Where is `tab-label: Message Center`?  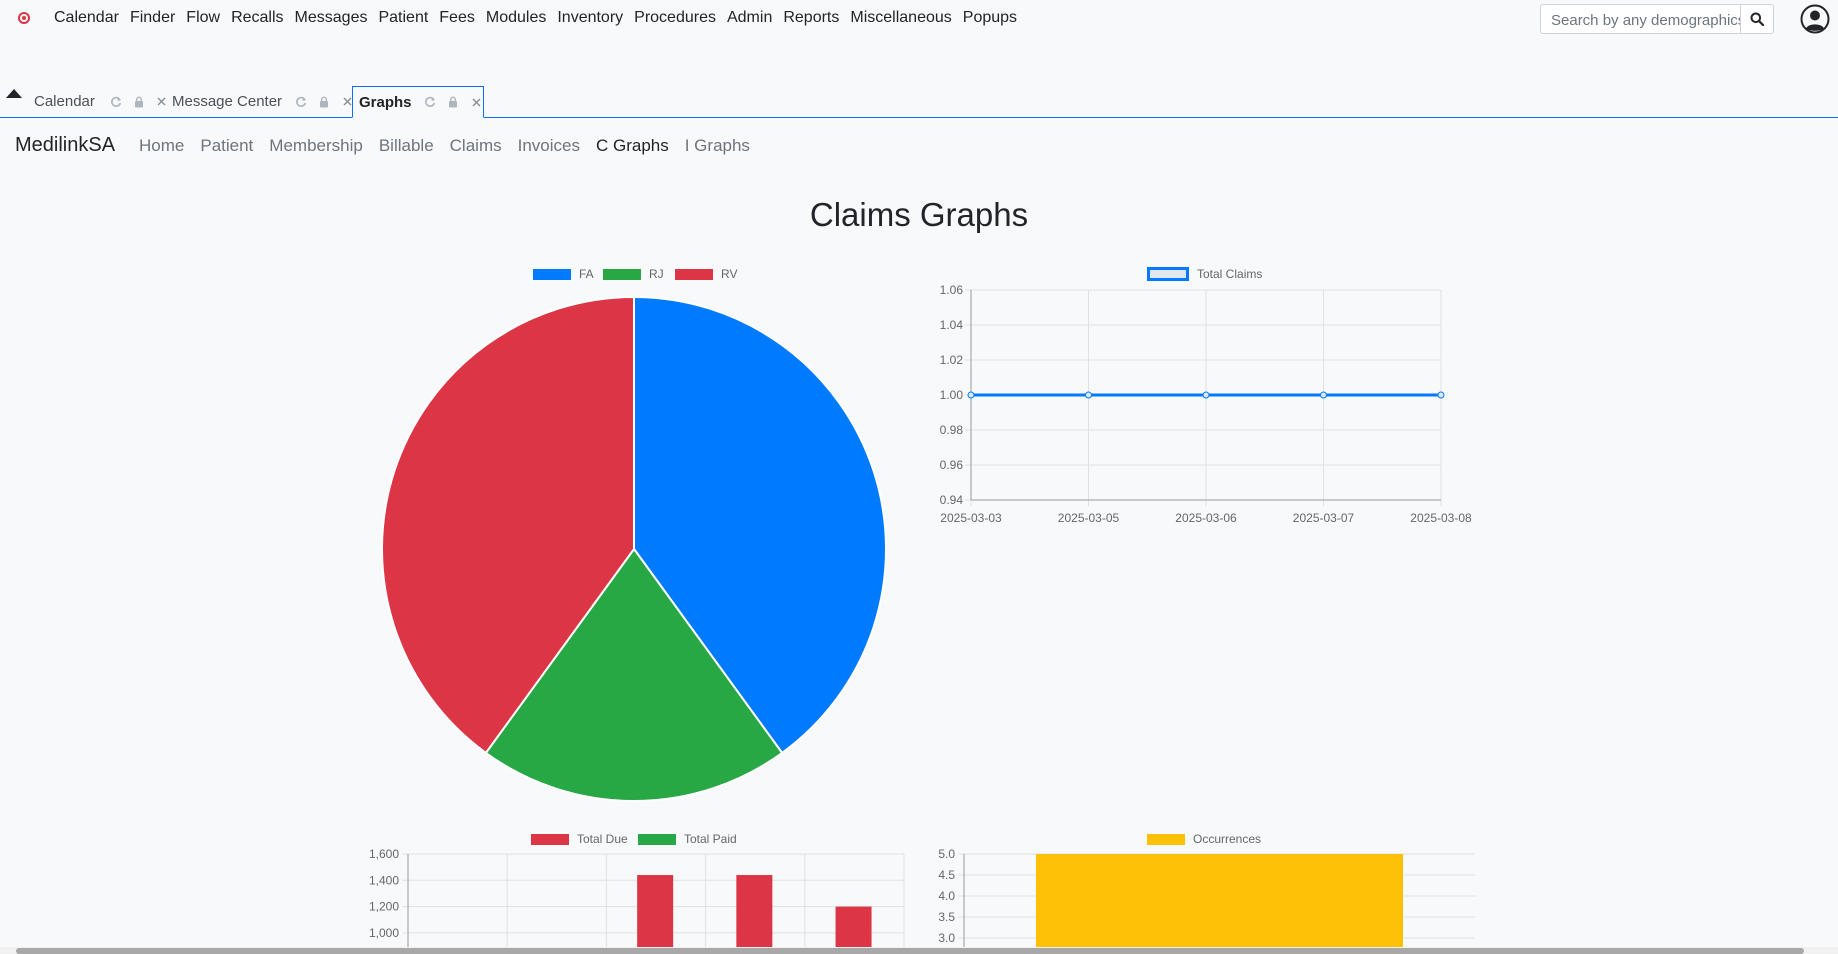
tab-label: Message Center is located at coordinates (227, 101).